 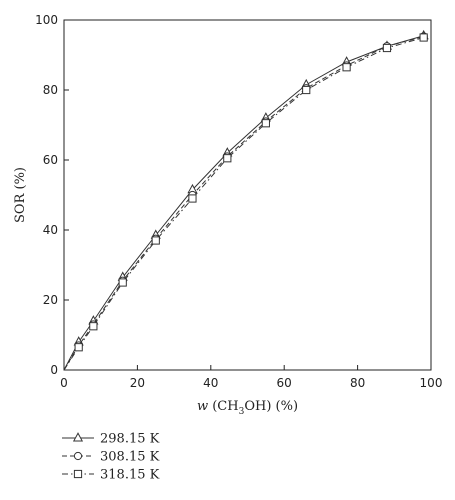 What do you see at coordinates (357, 383) in the screenshot?
I see `x-tick-label: 80` at bounding box center [357, 383].